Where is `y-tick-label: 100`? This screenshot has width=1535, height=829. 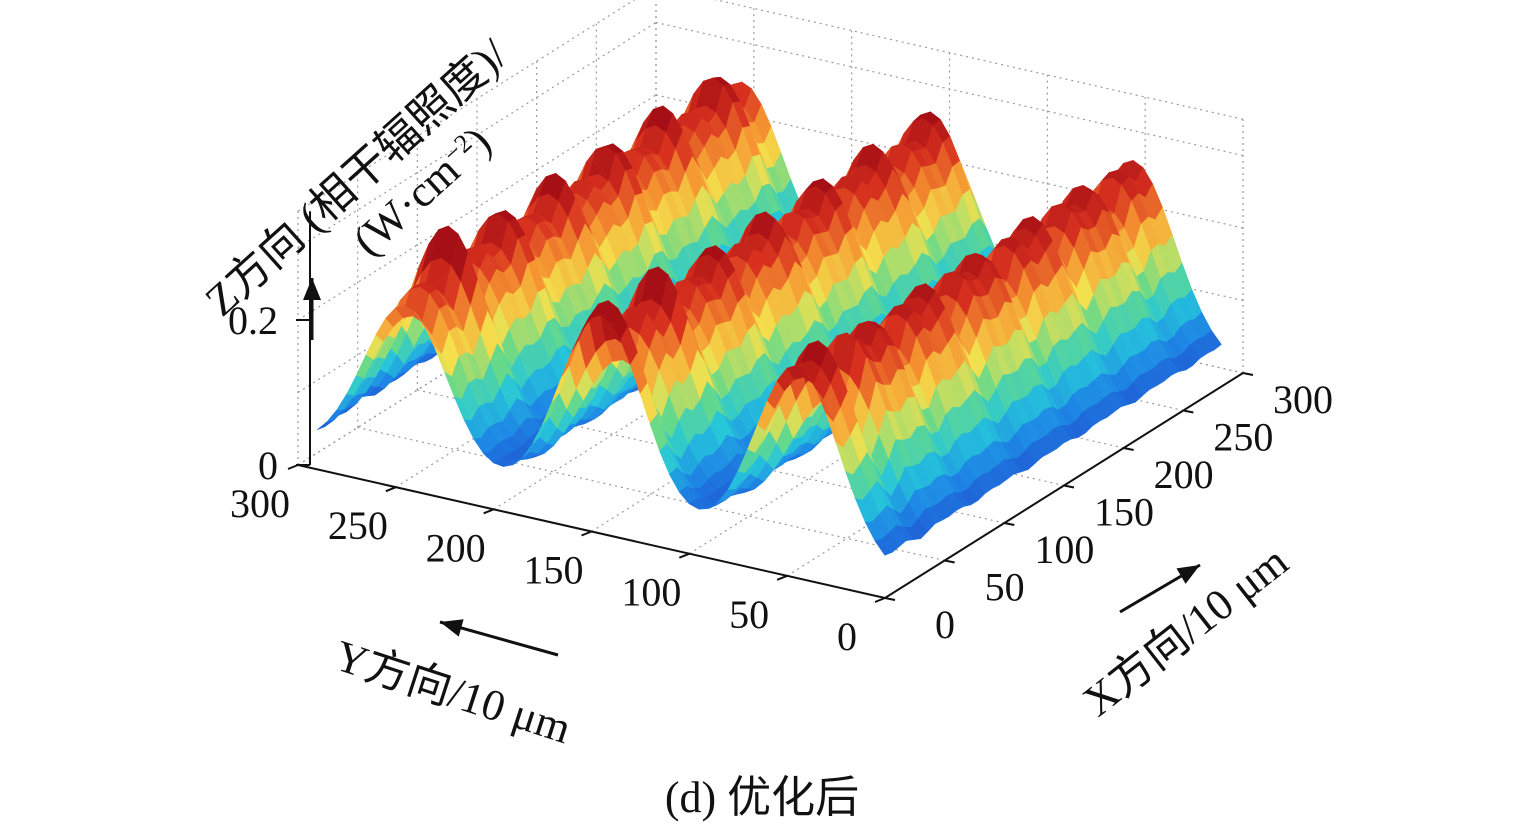 y-tick-label: 100 is located at coordinates (651, 592).